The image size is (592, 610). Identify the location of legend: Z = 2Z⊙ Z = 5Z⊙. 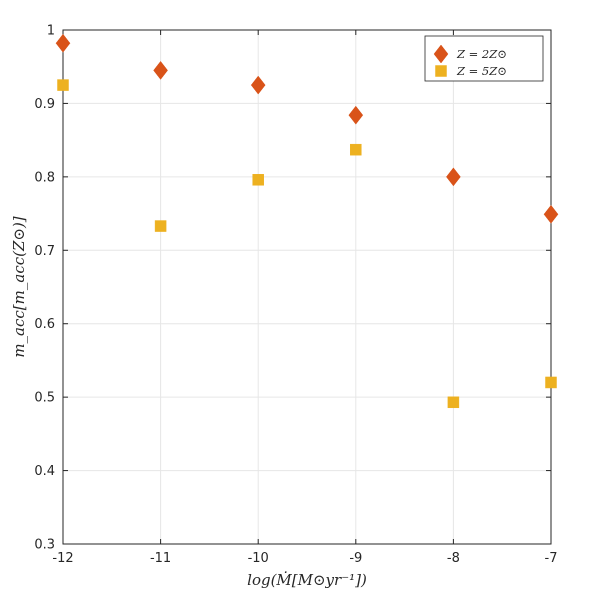
(484, 58).